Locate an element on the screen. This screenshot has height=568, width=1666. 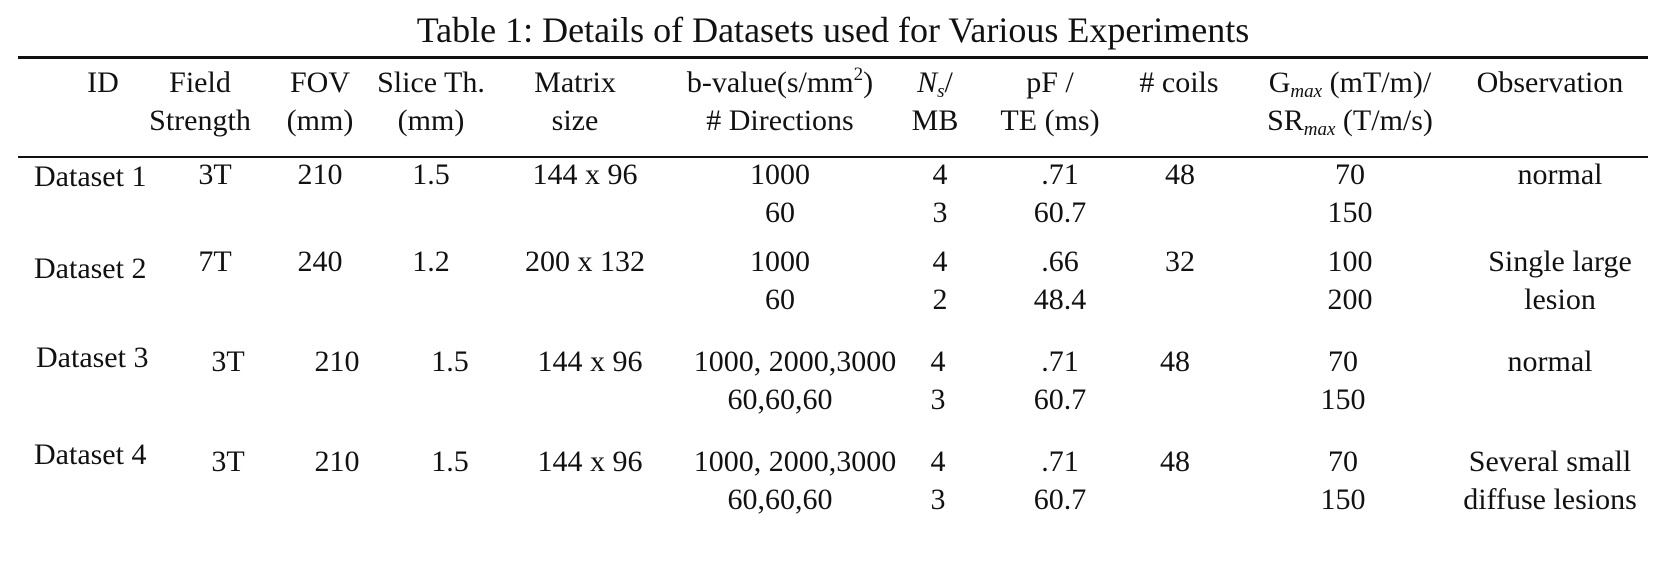
header-gmax-subscript: max is located at coordinates (1306, 91).